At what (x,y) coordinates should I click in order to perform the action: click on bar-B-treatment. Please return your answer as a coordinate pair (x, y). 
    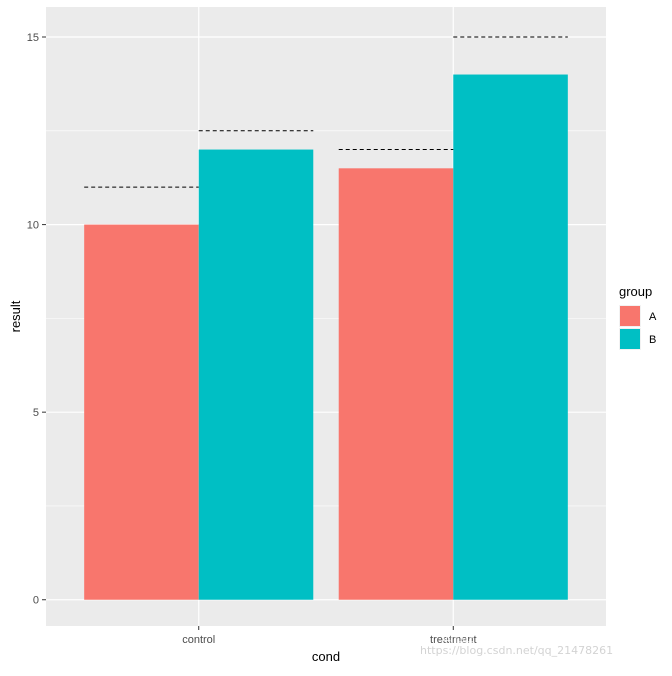
    Looking at the image, I should click on (510, 337).